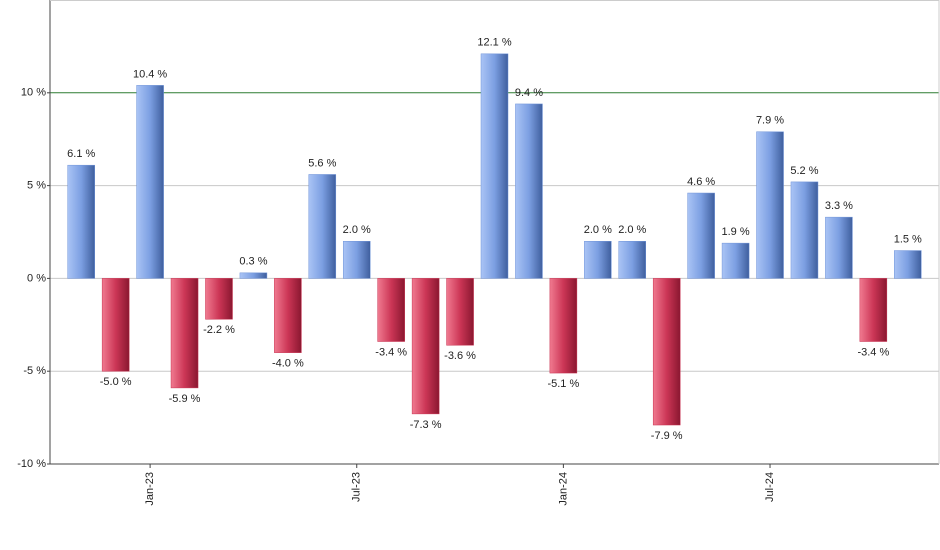 This screenshot has width=940, height=550. Describe the element at coordinates (31, 464) in the screenshot. I see `y-tick-label: -10 %` at that location.